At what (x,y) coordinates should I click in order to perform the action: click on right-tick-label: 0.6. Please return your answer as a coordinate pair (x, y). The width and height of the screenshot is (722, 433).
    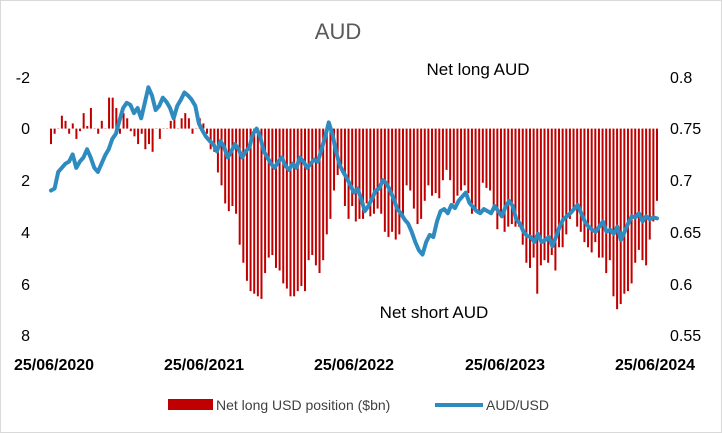
    Looking at the image, I should click on (681, 285).